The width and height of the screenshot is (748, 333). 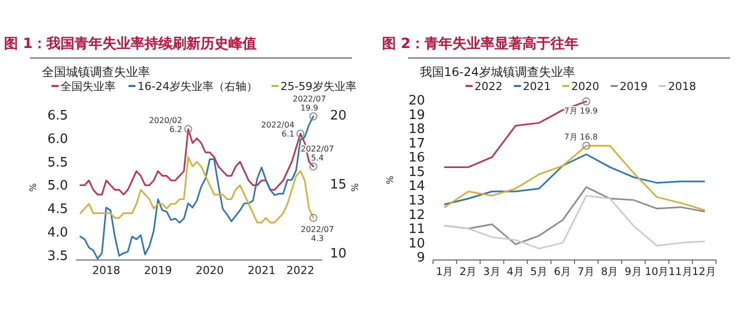 I want to click on legend-label: 2020, so click(x=585, y=86).